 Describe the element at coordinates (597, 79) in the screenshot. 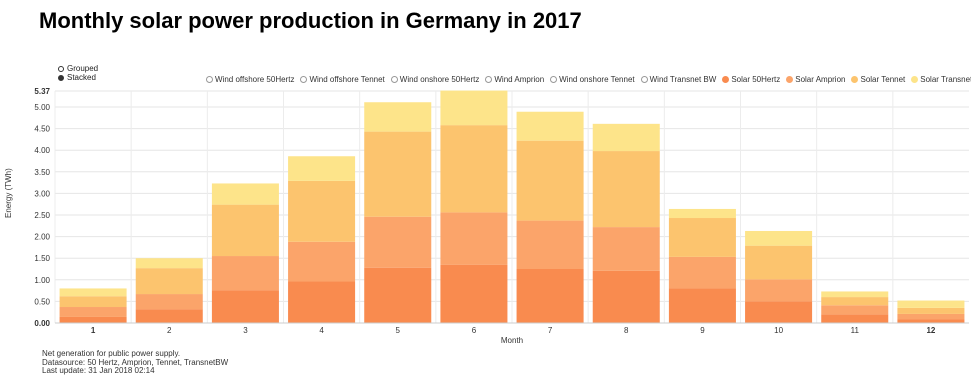

I see `legend-label: Wind onshore Tennet` at that location.